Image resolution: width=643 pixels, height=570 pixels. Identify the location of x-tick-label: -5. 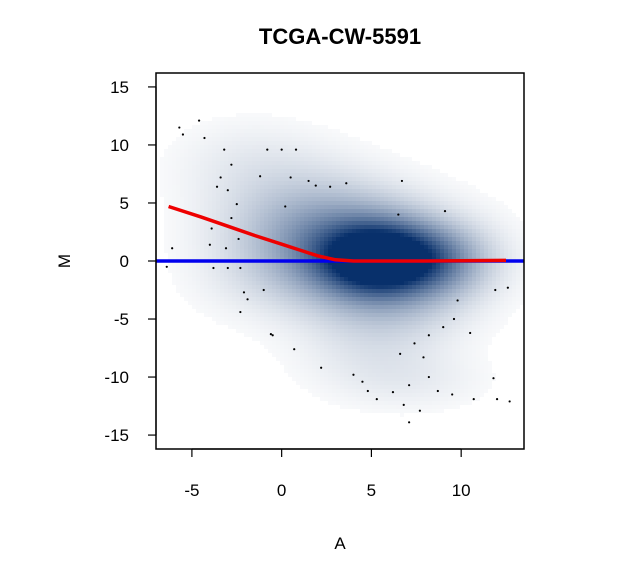
(191, 490).